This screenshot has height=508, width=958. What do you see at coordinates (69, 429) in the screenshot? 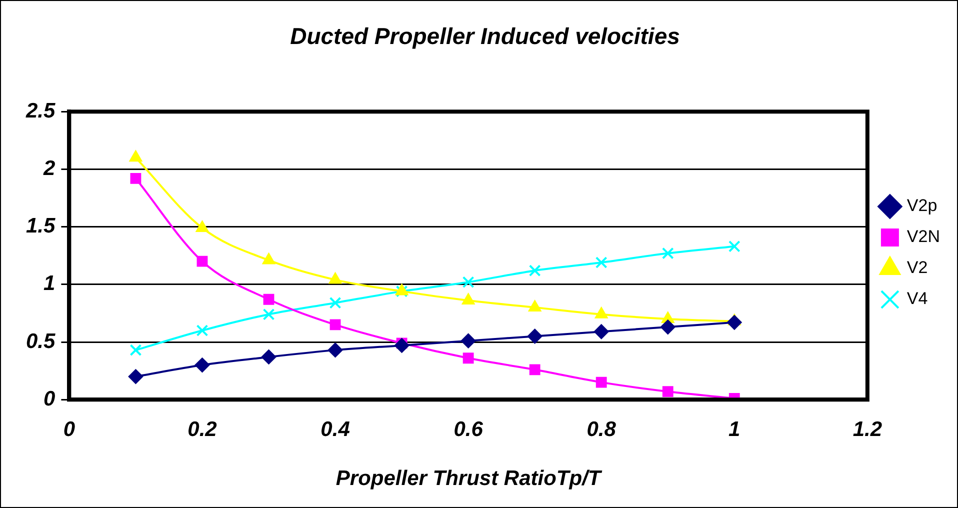
I see `x-tick-label: 0` at bounding box center [69, 429].